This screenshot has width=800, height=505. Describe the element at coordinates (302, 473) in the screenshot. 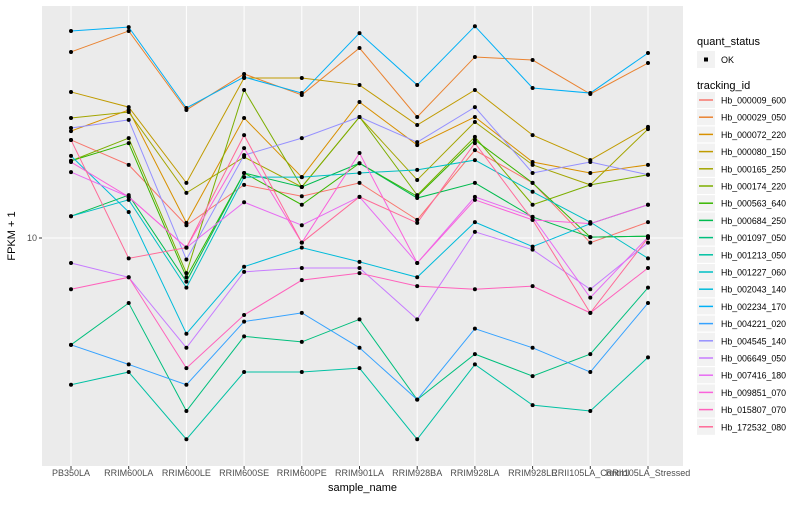

I see `x-tick-label: RRIM600PE` at that location.